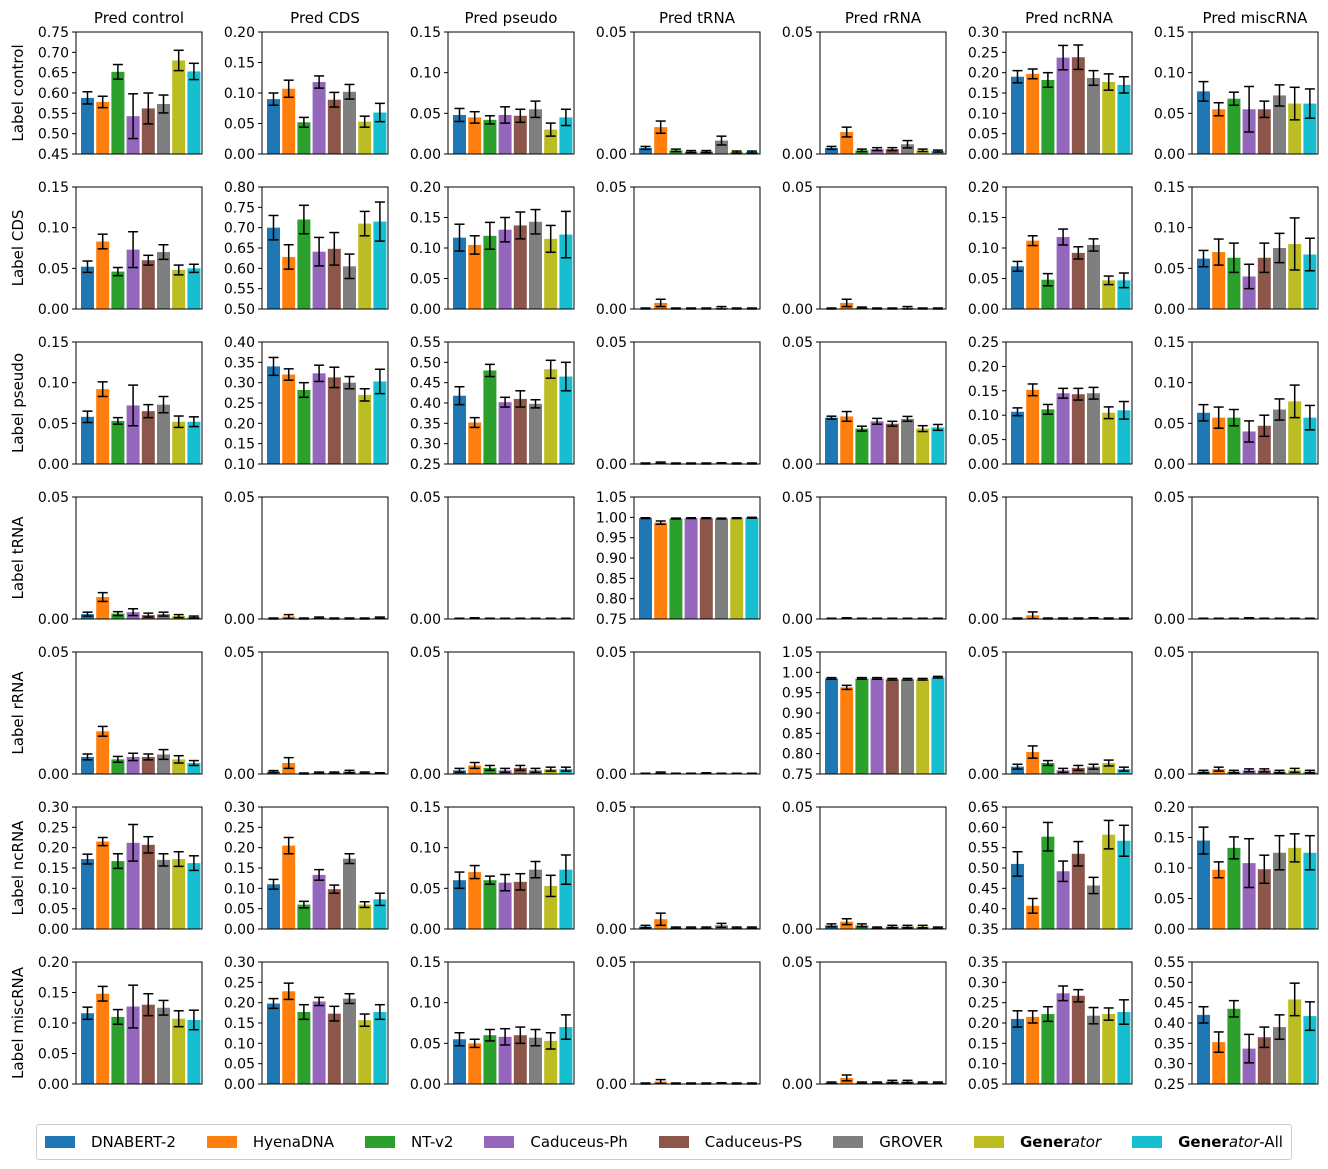  I want to click on y-tick-label: 1.00, so click(797, 673).